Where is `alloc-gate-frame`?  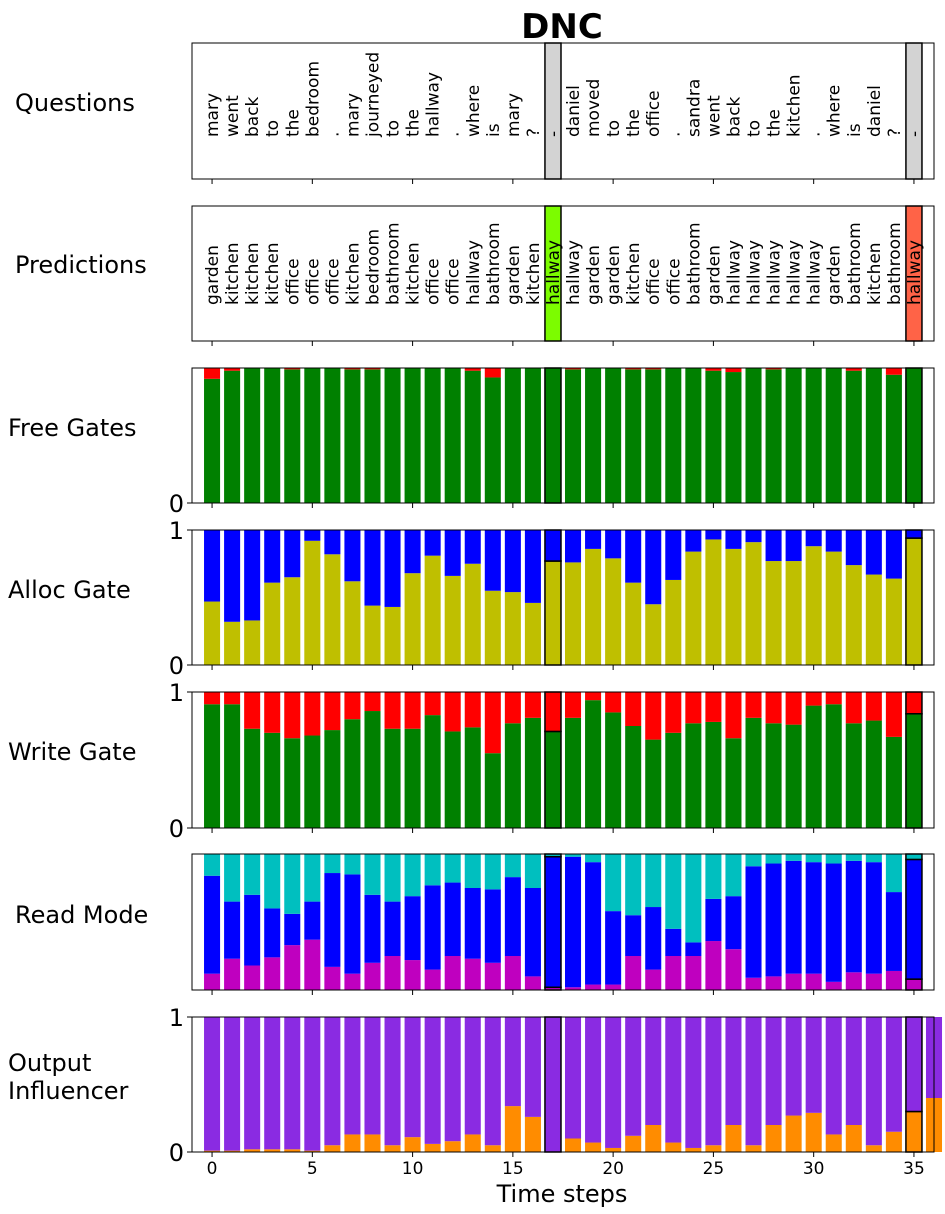 alloc-gate-frame is located at coordinates (563, 597).